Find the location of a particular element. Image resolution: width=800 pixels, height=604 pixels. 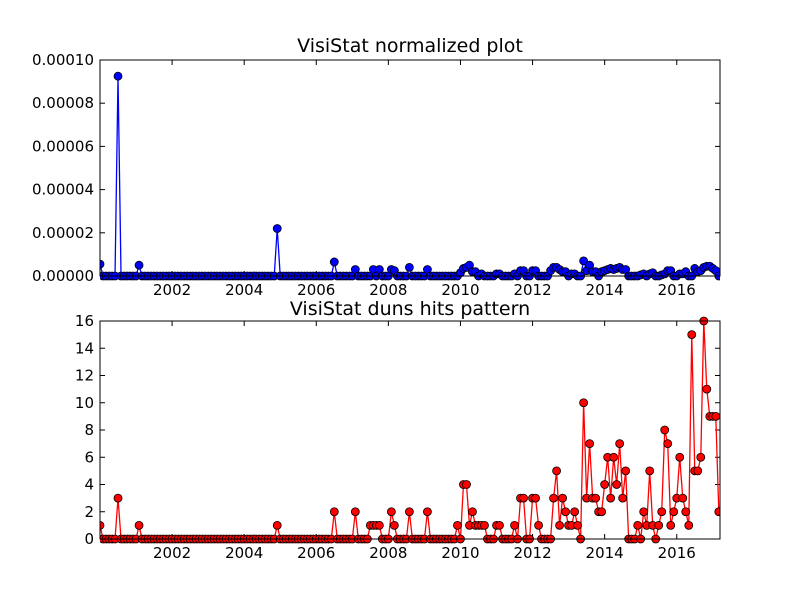

y-tick-label: 2 is located at coordinates (89, 512).